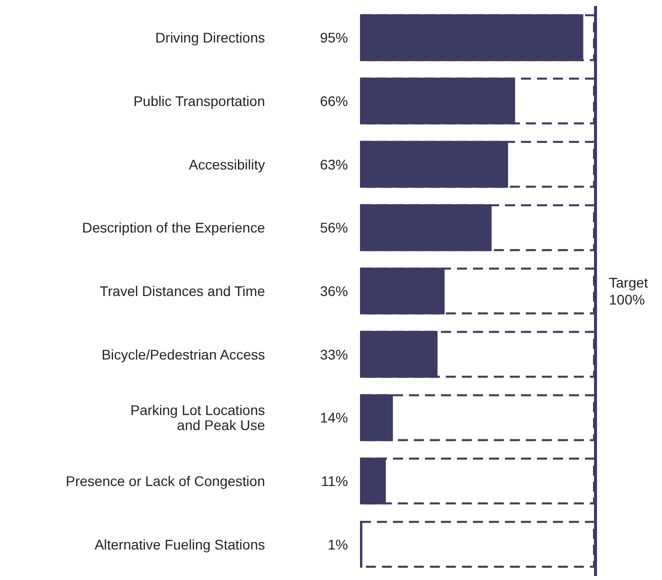 The width and height of the screenshot is (662, 580). What do you see at coordinates (334, 164) in the screenshot?
I see `data-label: 63%` at bounding box center [334, 164].